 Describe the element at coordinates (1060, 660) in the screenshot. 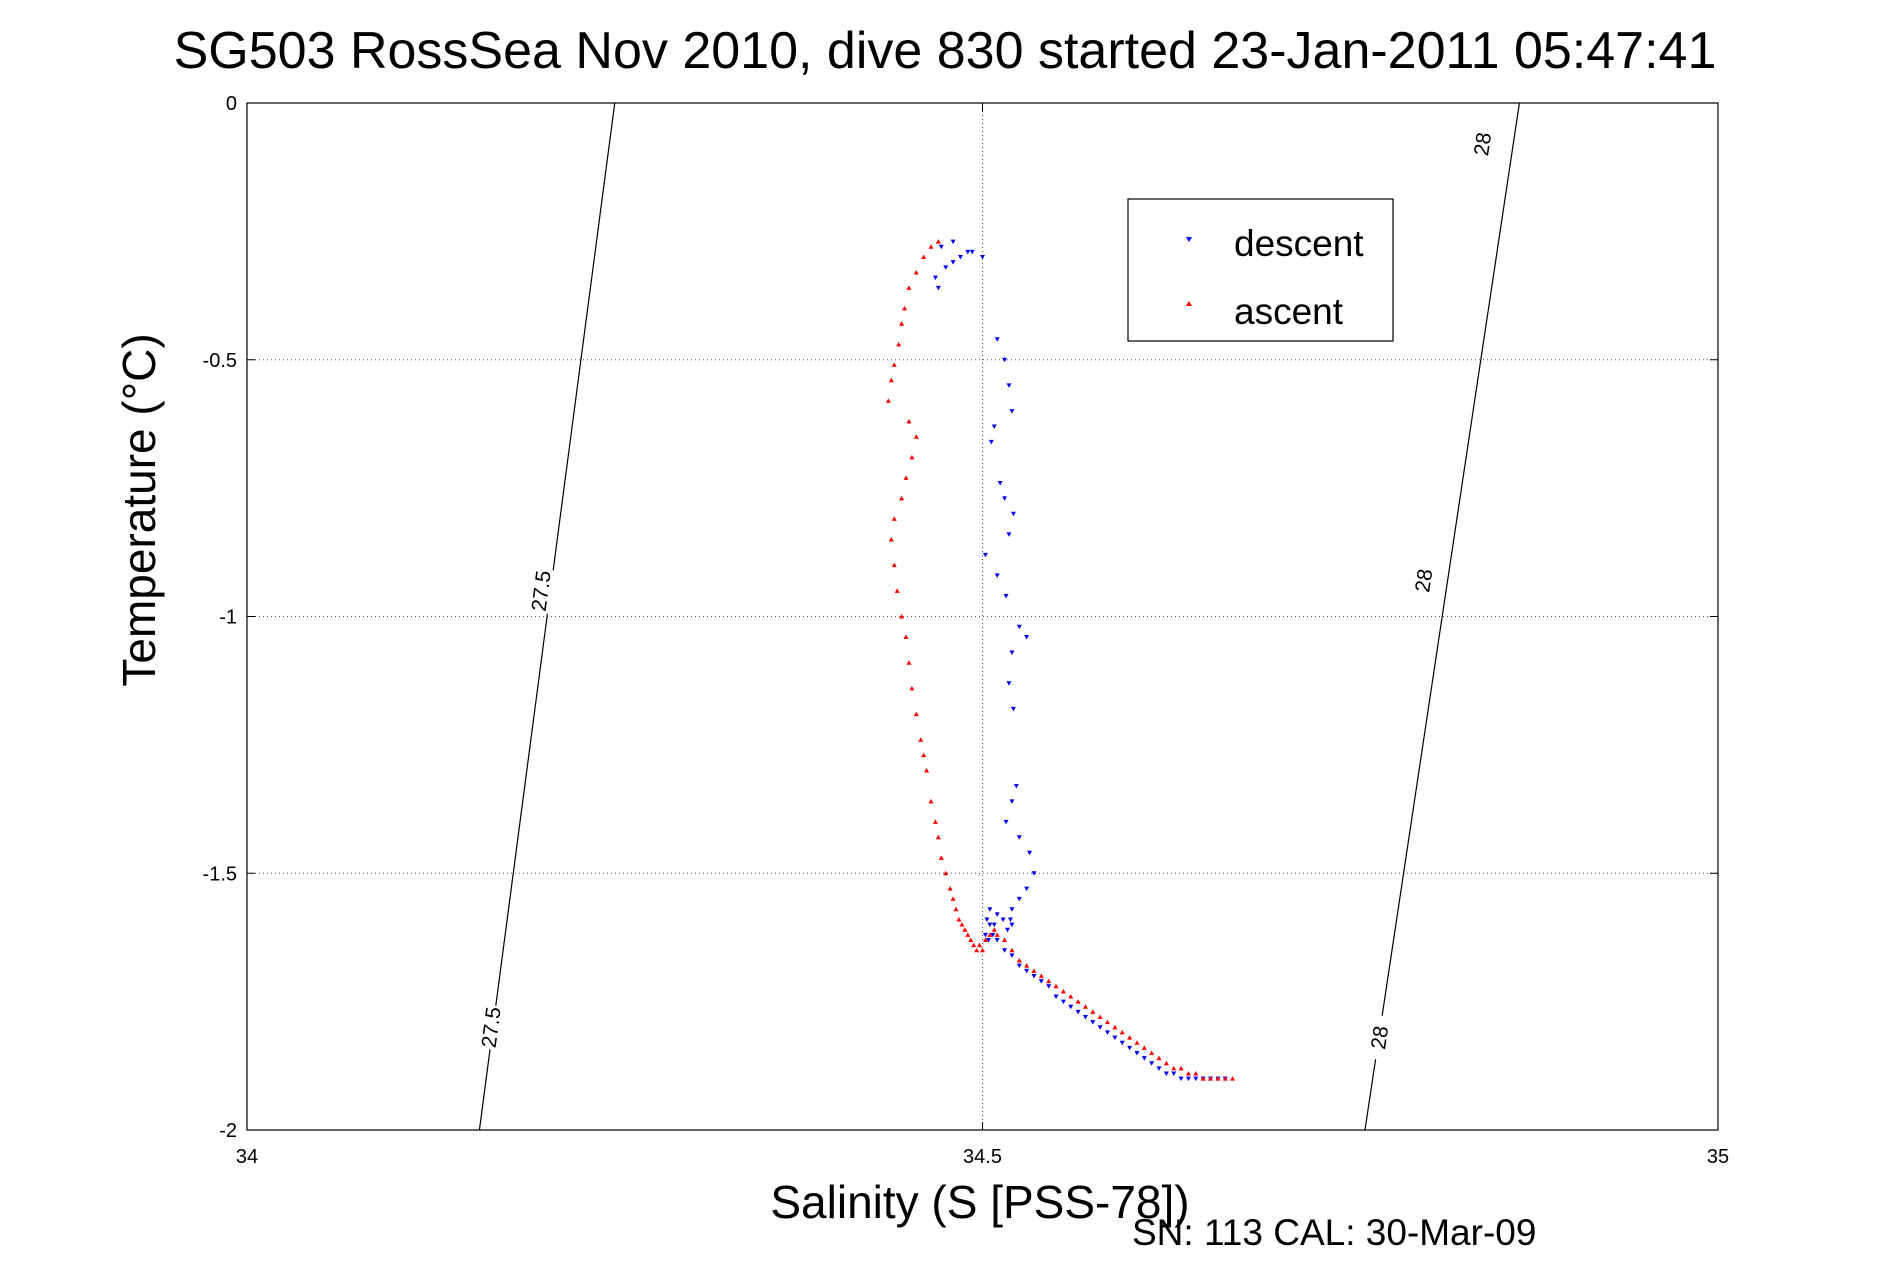

I see `data-points` at that location.